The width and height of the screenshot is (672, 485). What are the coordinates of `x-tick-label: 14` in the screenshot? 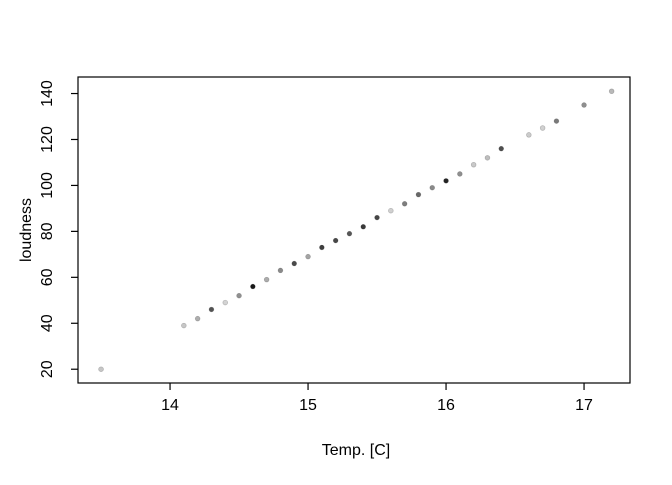 It's located at (170, 405).